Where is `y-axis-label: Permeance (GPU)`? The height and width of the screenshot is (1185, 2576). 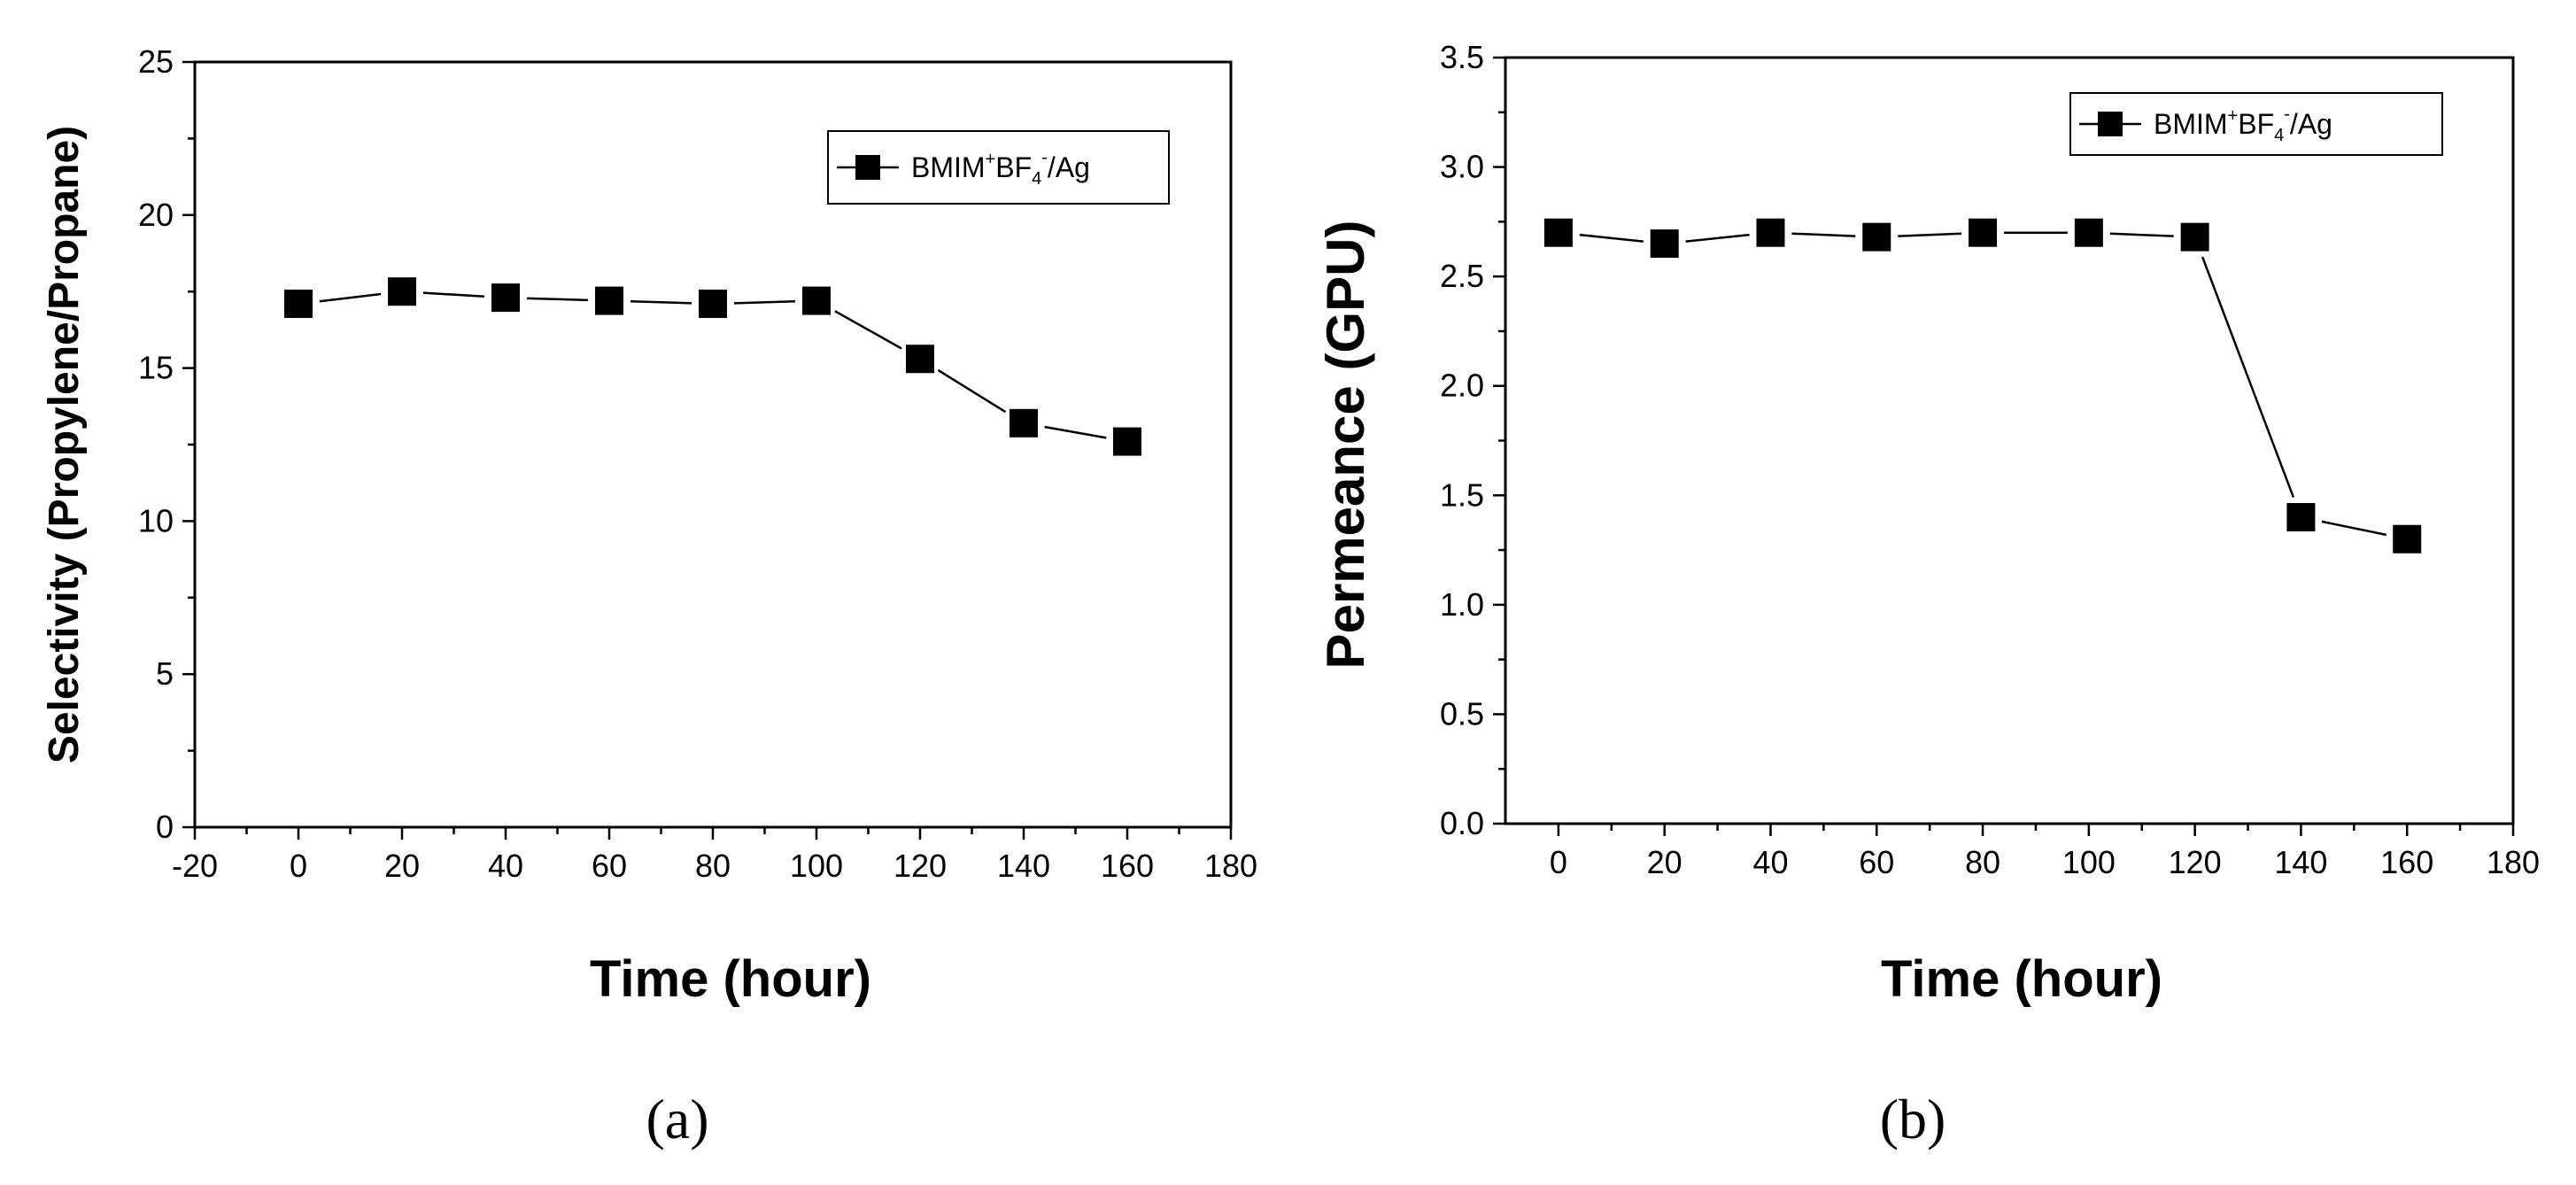
y-axis-label: Permeance (GPU) is located at coordinates (1345, 445).